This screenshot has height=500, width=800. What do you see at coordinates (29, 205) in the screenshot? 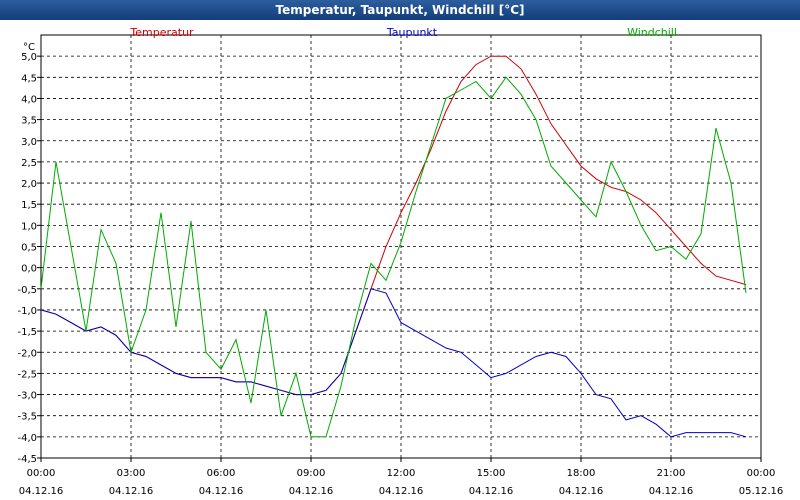
I see `y-tick-label: 1,5` at bounding box center [29, 205].